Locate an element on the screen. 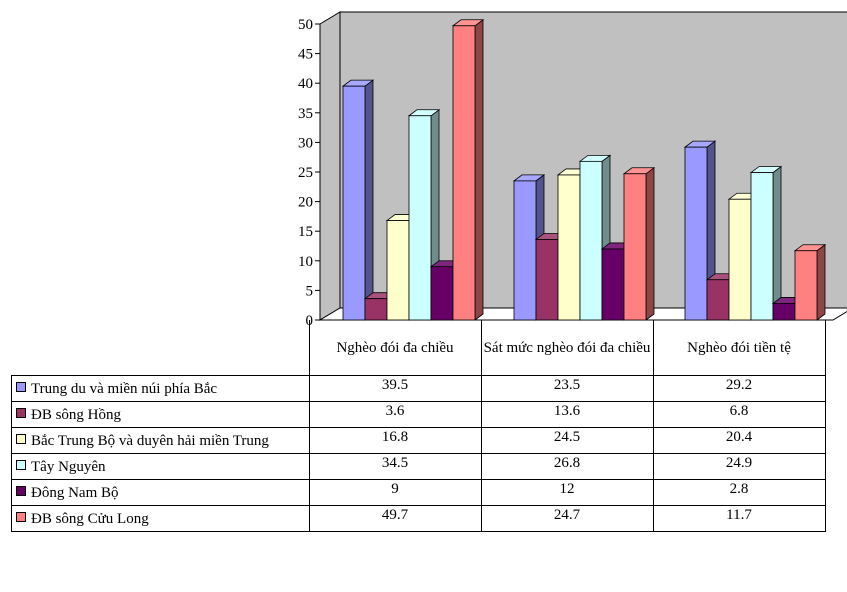 The image size is (847, 592). data-value: 49.7 is located at coordinates (395, 518).